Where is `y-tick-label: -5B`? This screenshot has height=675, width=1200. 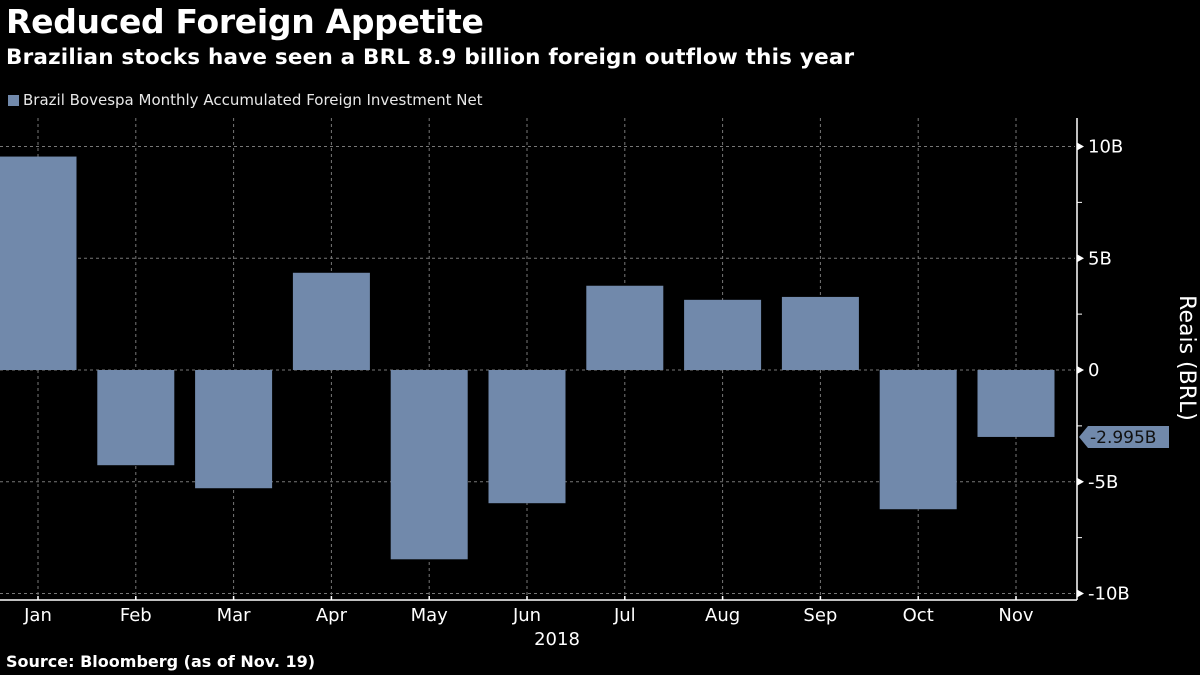 y-tick-label: -5B is located at coordinates (1103, 482).